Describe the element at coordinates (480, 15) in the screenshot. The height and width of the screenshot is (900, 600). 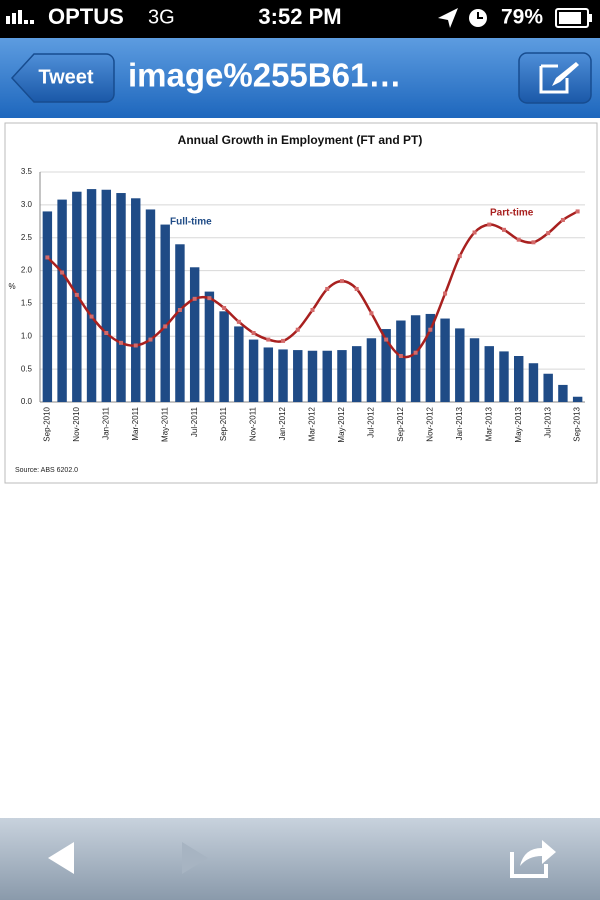
I see `clock-hands` at that location.